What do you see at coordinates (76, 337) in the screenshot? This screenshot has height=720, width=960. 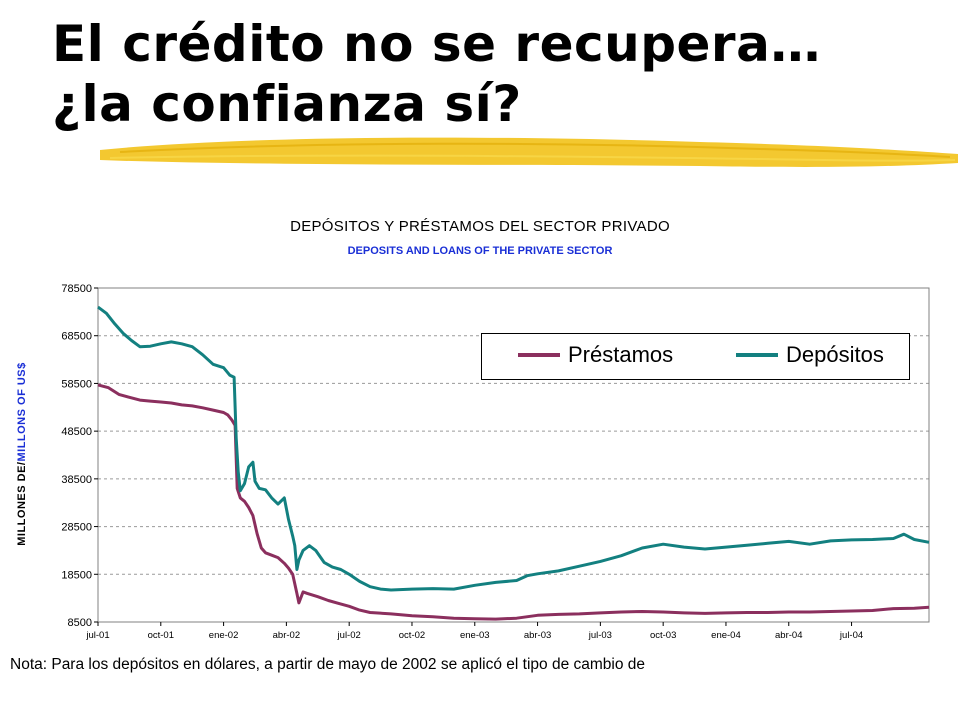 I see `y-tick-label: 68500` at bounding box center [76, 337].